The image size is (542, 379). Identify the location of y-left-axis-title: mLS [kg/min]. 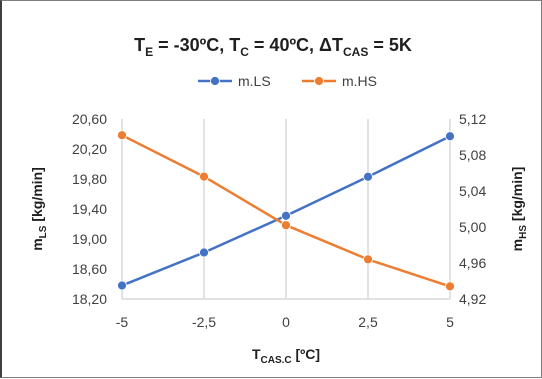
(39, 209).